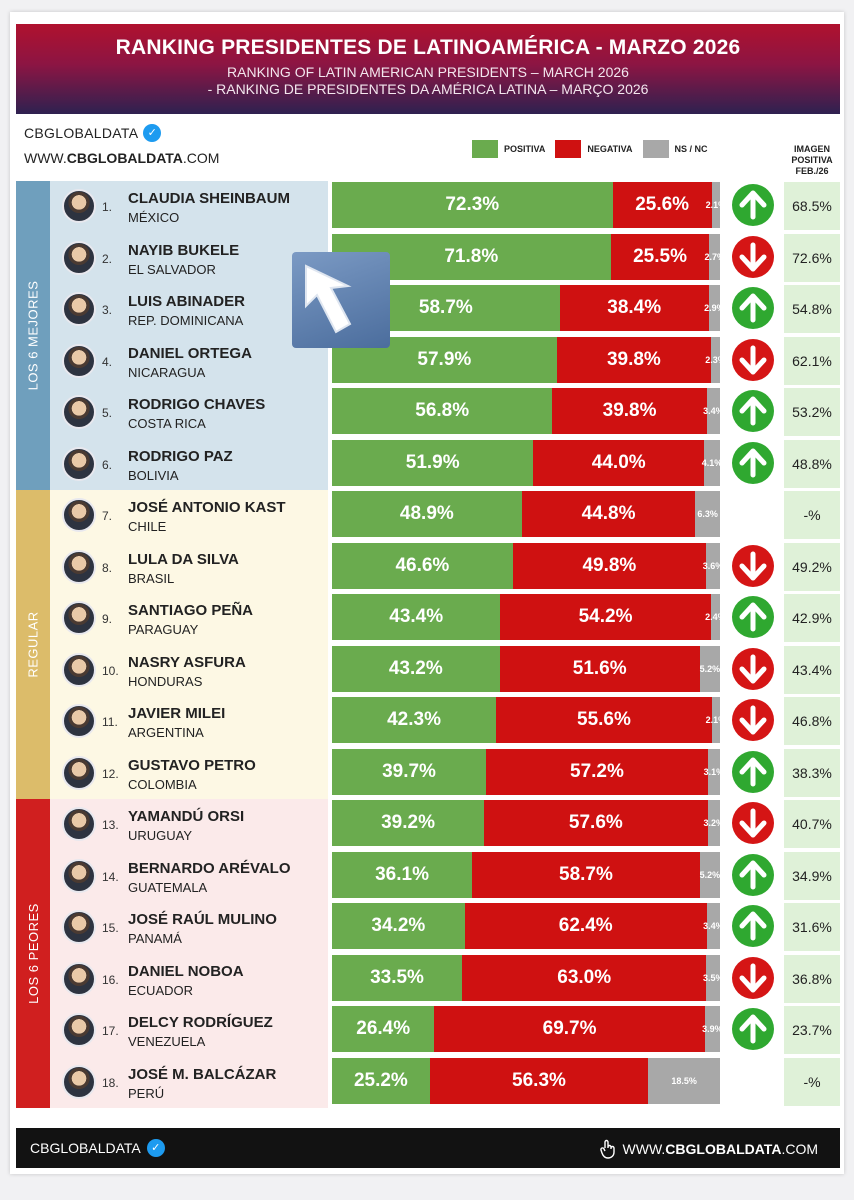 Image resolution: width=854 pixels, height=1200 pixels. Describe the element at coordinates (526, 1080) in the screenshot. I see `stacked-bar: 25.2% 56.3% 18.5%` at that location.